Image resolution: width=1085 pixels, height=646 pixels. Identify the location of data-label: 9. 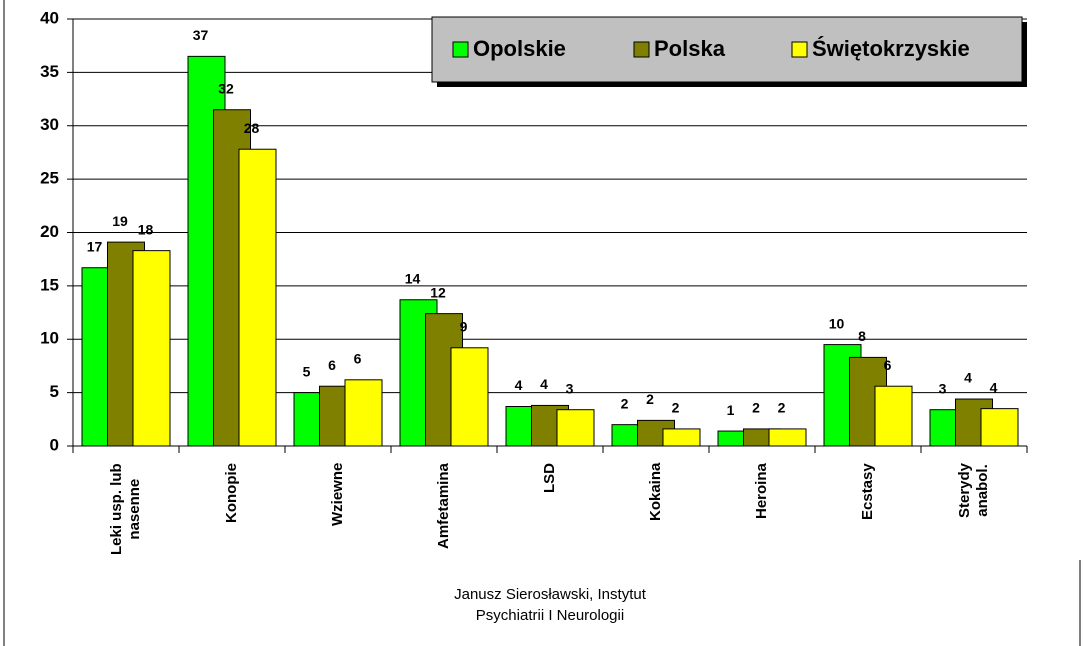
(464, 326).